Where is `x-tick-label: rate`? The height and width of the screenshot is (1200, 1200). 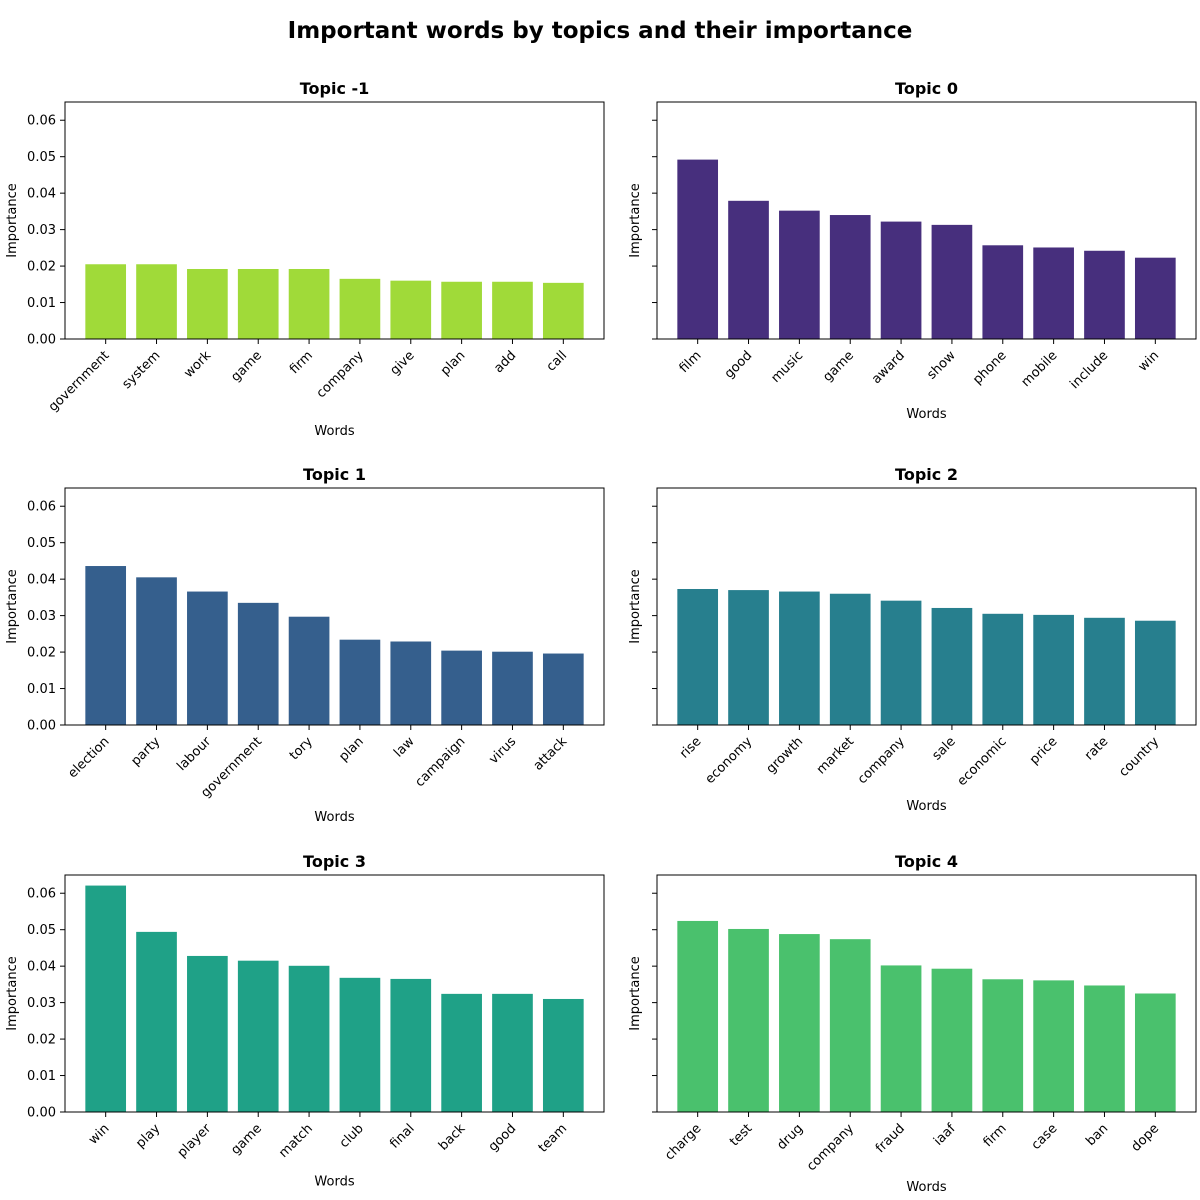 x-tick-label: rate is located at coordinates (1096, 748).